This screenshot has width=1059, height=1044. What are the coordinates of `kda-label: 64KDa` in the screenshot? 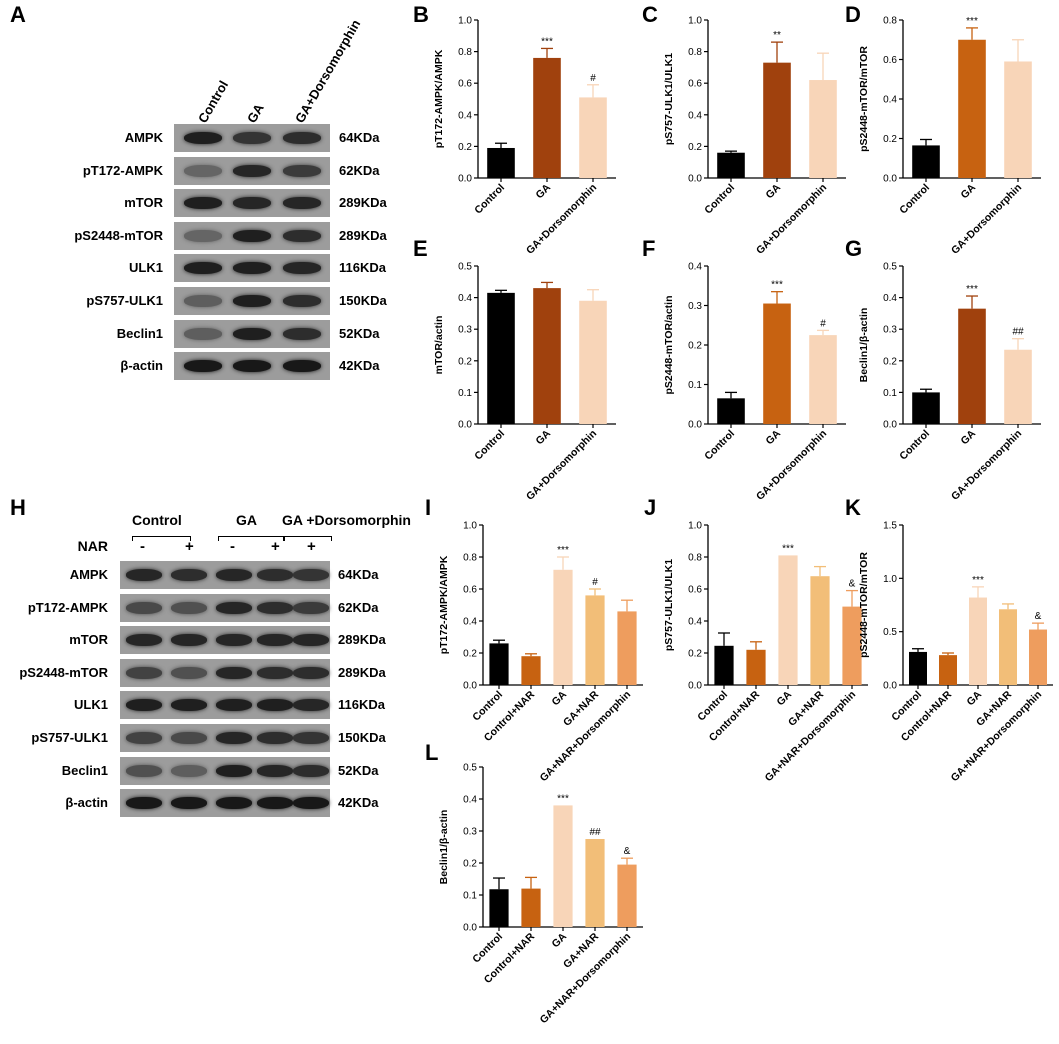 It's located at (359, 137).